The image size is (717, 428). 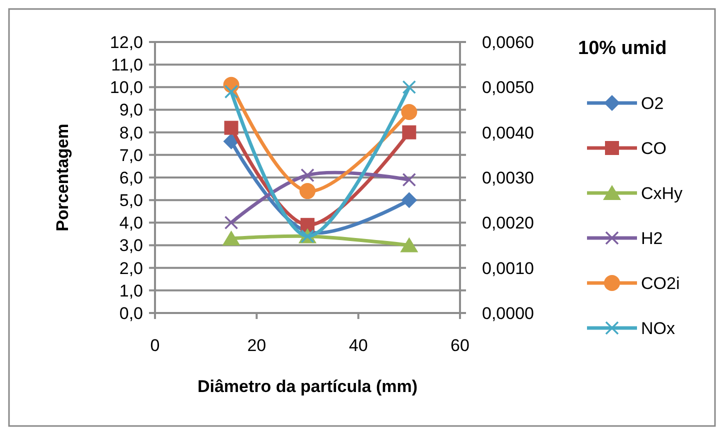 I want to click on y-tick-label: 9,0, so click(x=131, y=110).